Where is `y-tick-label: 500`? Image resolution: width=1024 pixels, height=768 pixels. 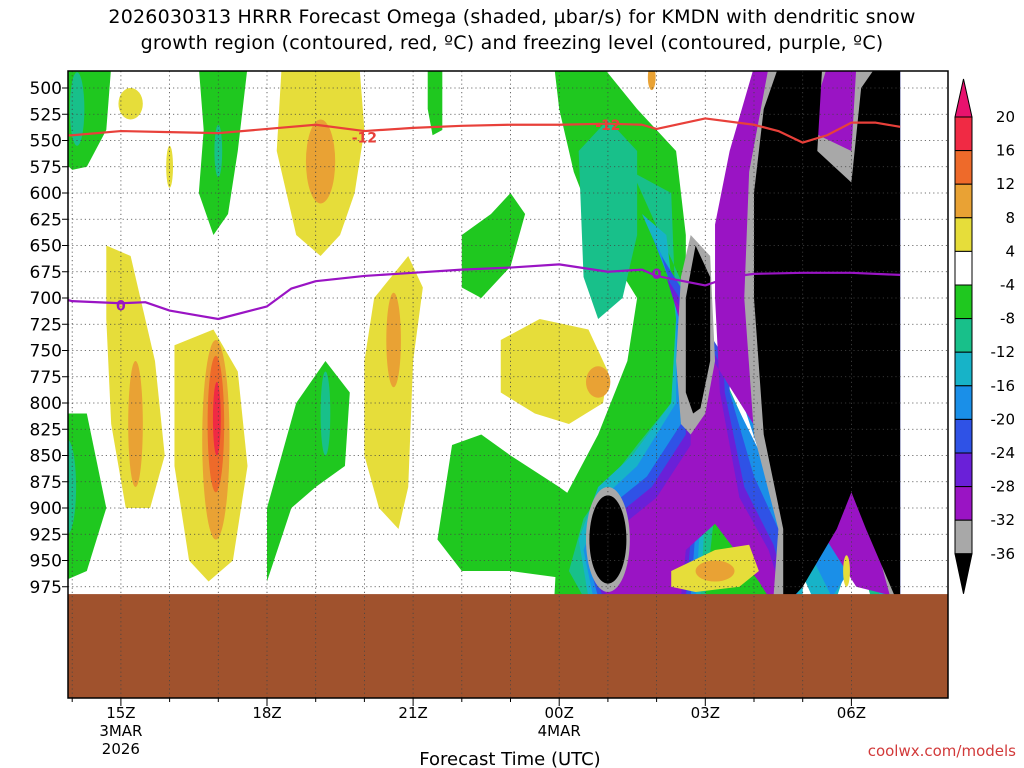 y-tick-label: 500 is located at coordinates (46, 89).